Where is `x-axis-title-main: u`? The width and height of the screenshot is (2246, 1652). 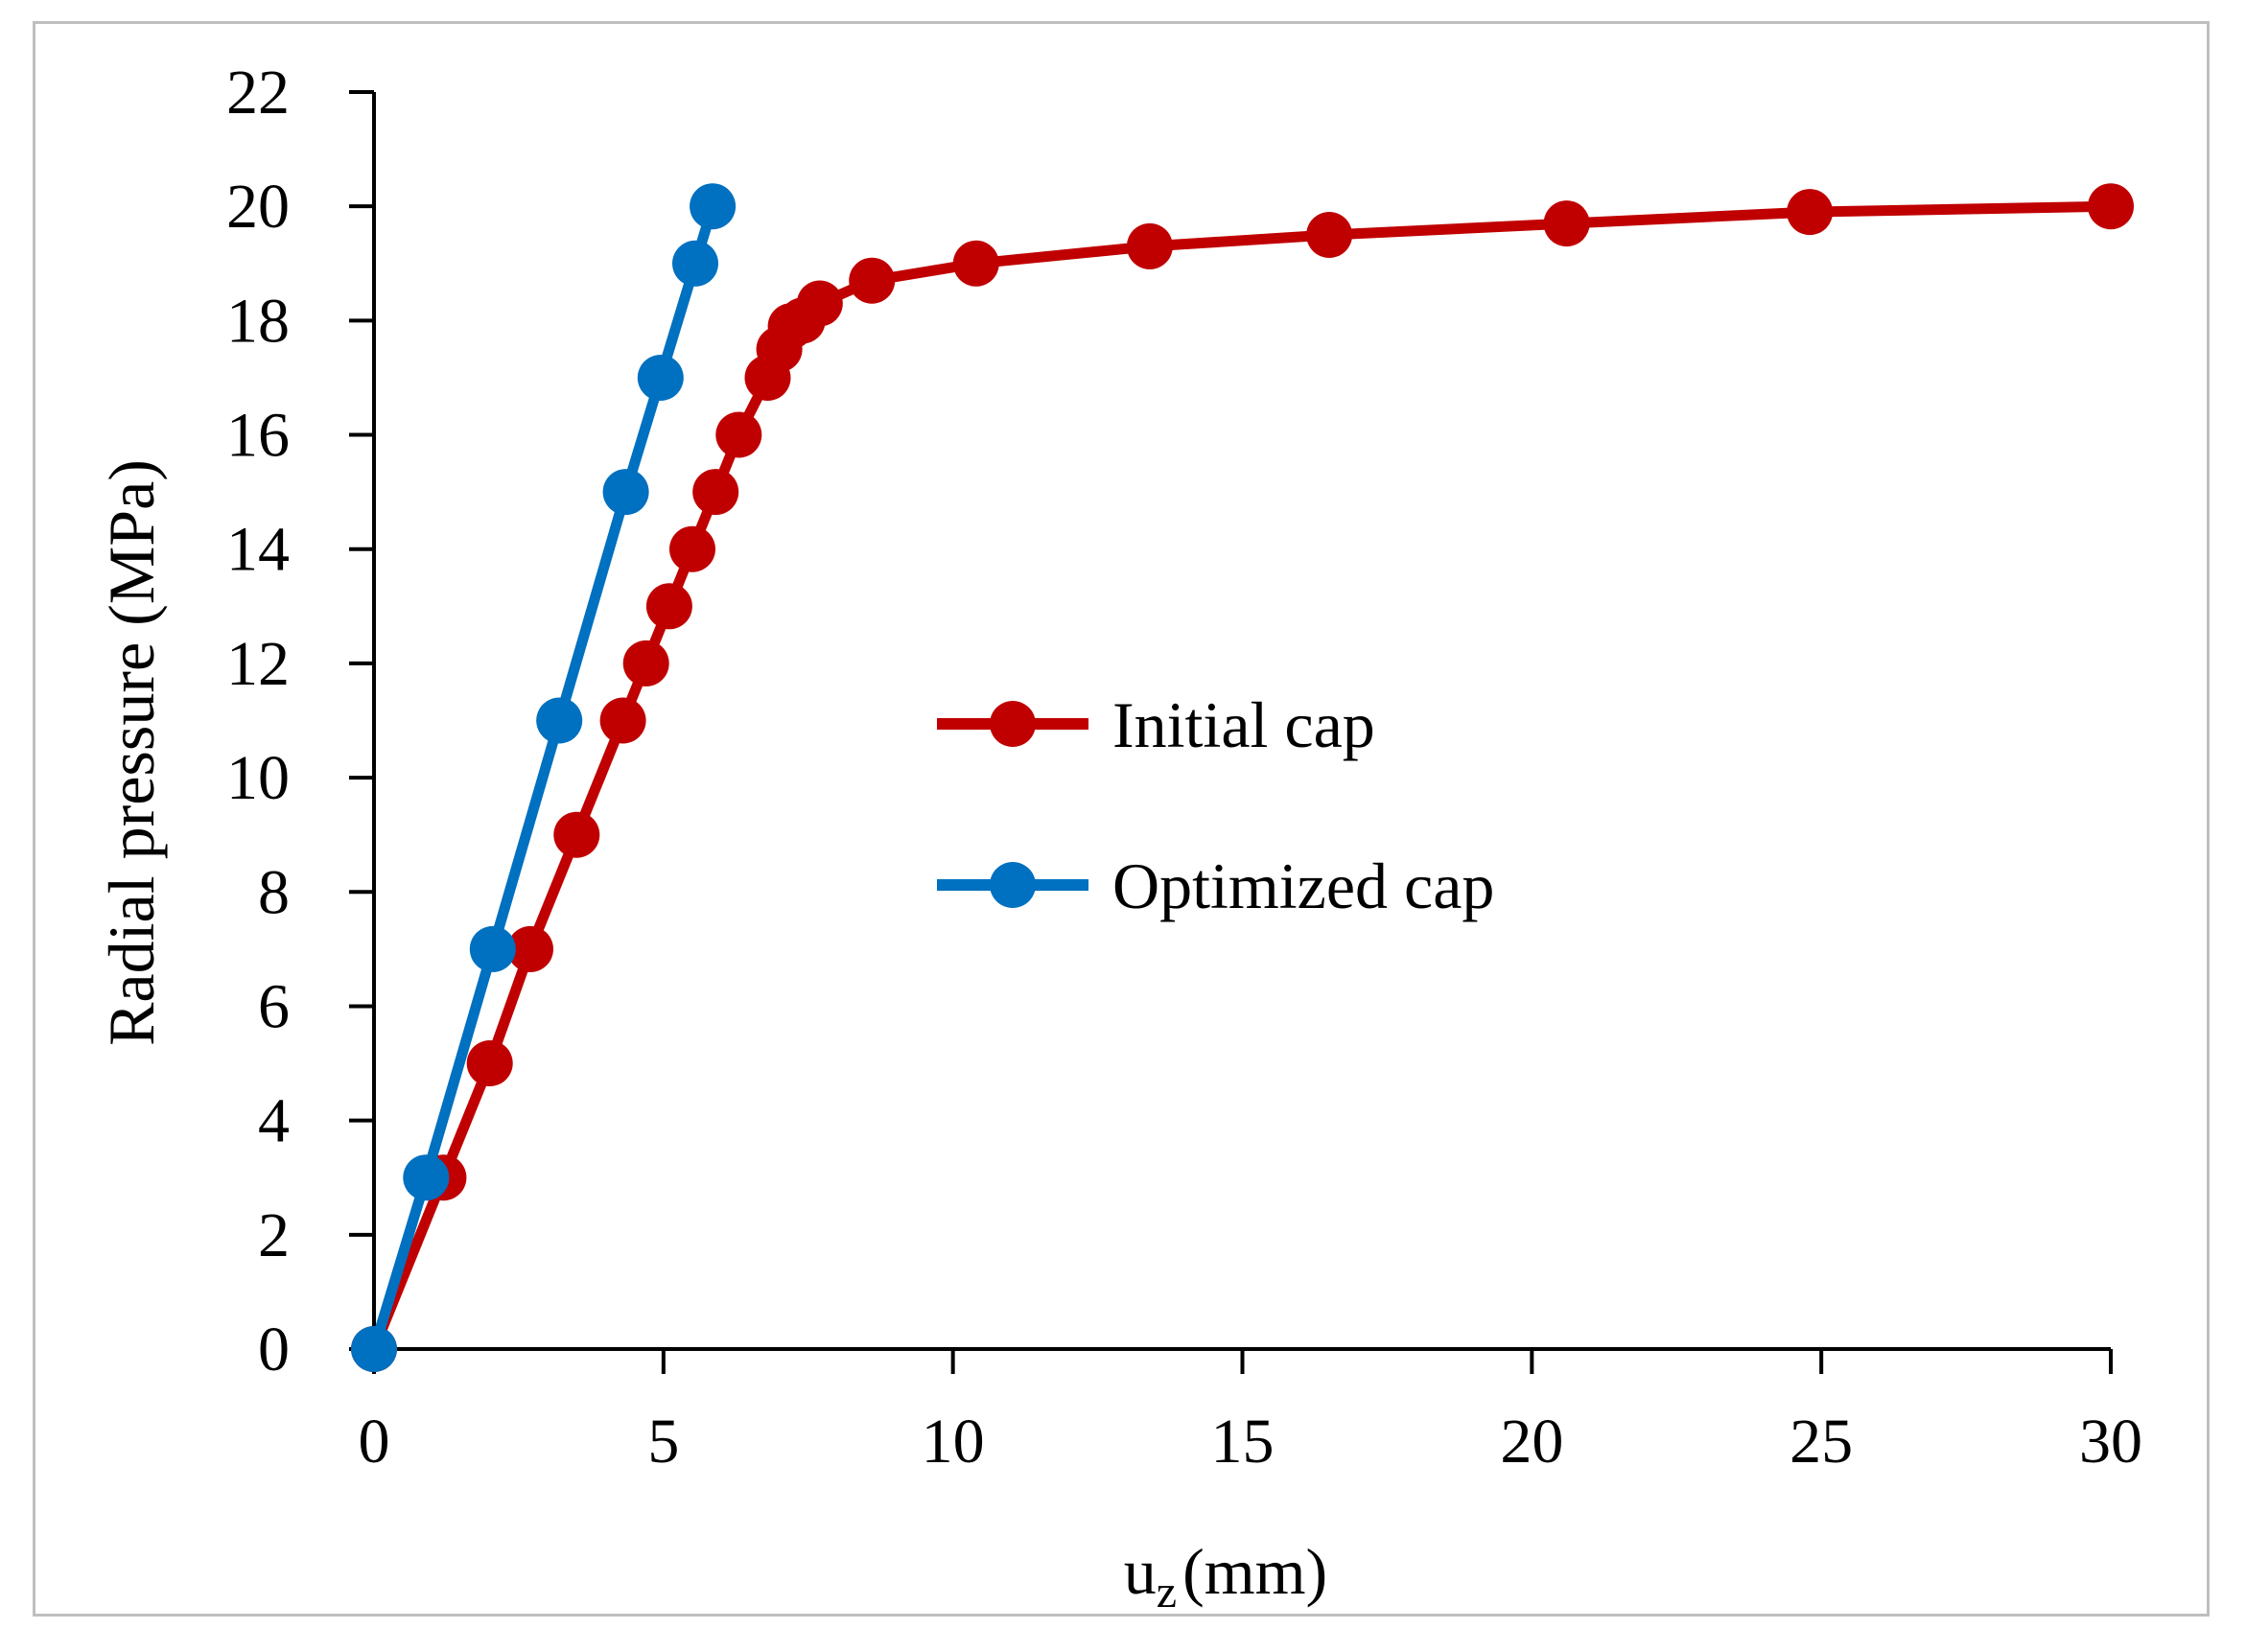
x-axis-title-main: u is located at coordinates (1141, 1571).